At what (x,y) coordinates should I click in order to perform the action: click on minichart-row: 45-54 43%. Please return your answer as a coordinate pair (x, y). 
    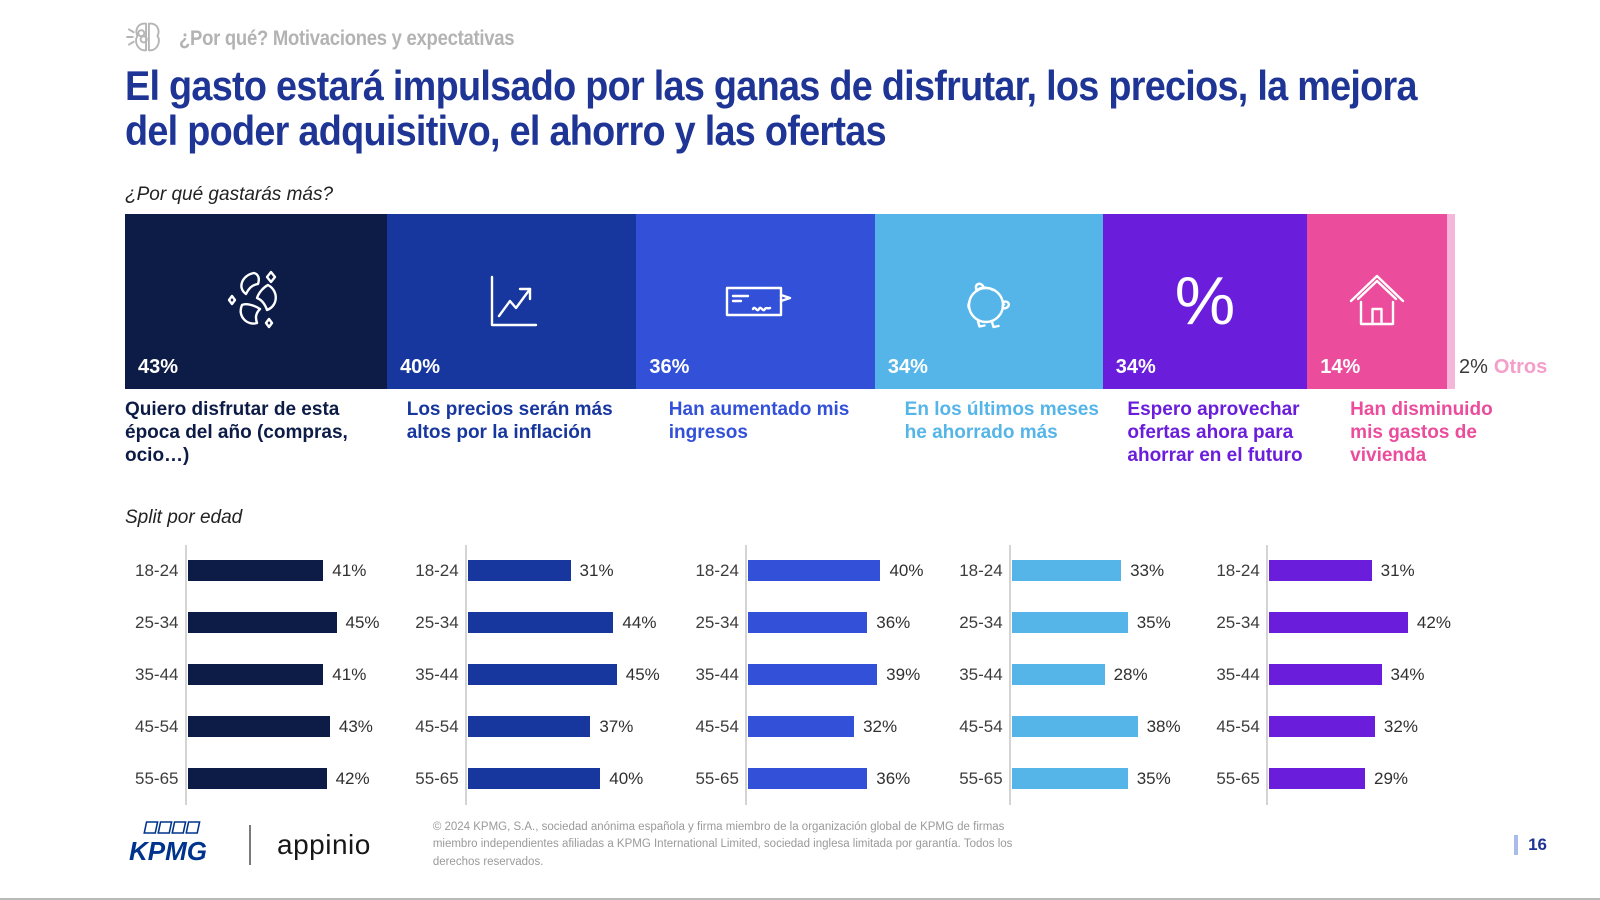
    Looking at the image, I should click on (257, 726).